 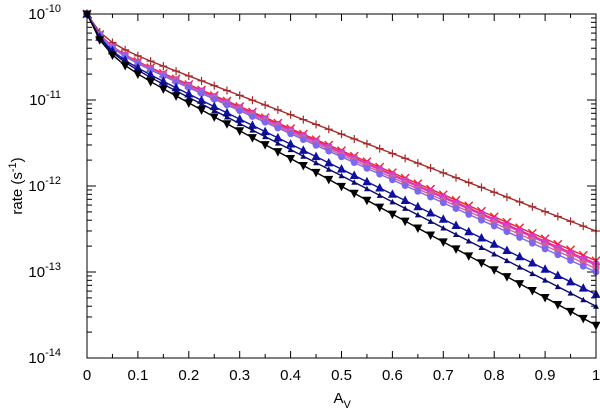 I want to click on x-axis-title: AV, so click(x=343, y=400).